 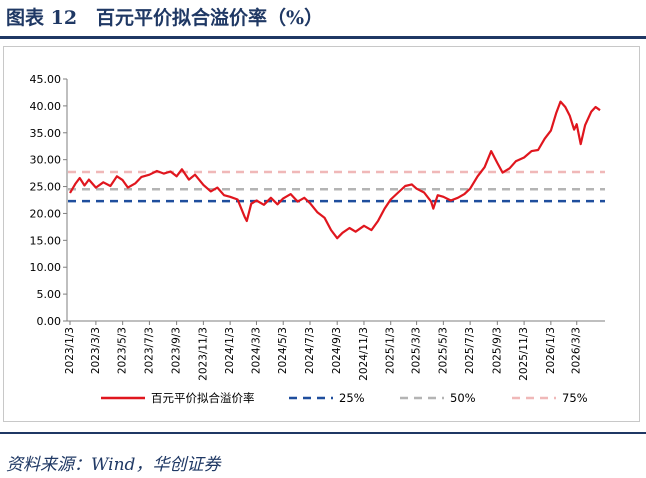 What do you see at coordinates (49, 294) in the screenshot?
I see `y-tick-label: 5.00` at bounding box center [49, 294].